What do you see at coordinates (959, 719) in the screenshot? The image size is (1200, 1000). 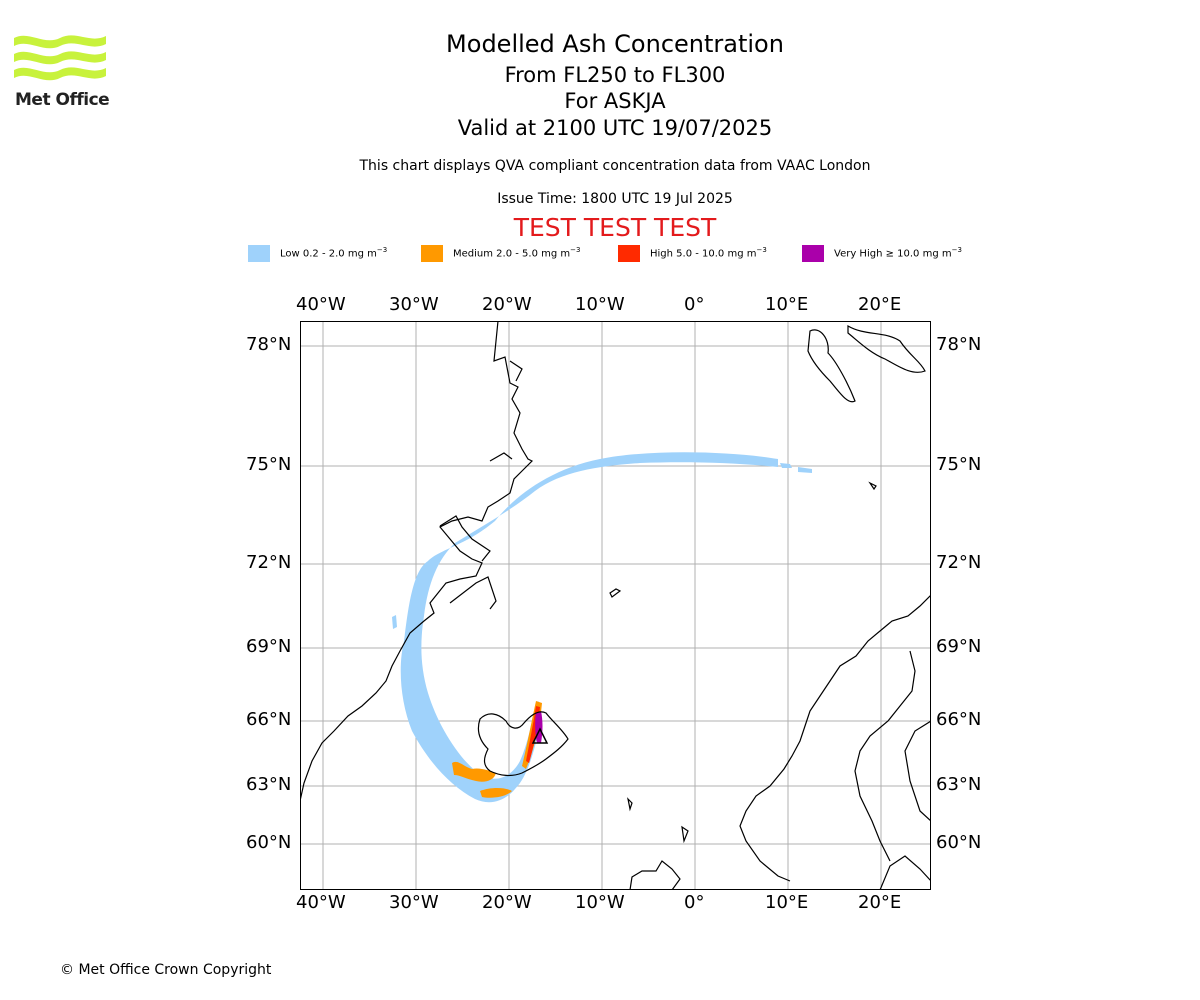 I see `lat-label-right: 66°N` at bounding box center [959, 719].